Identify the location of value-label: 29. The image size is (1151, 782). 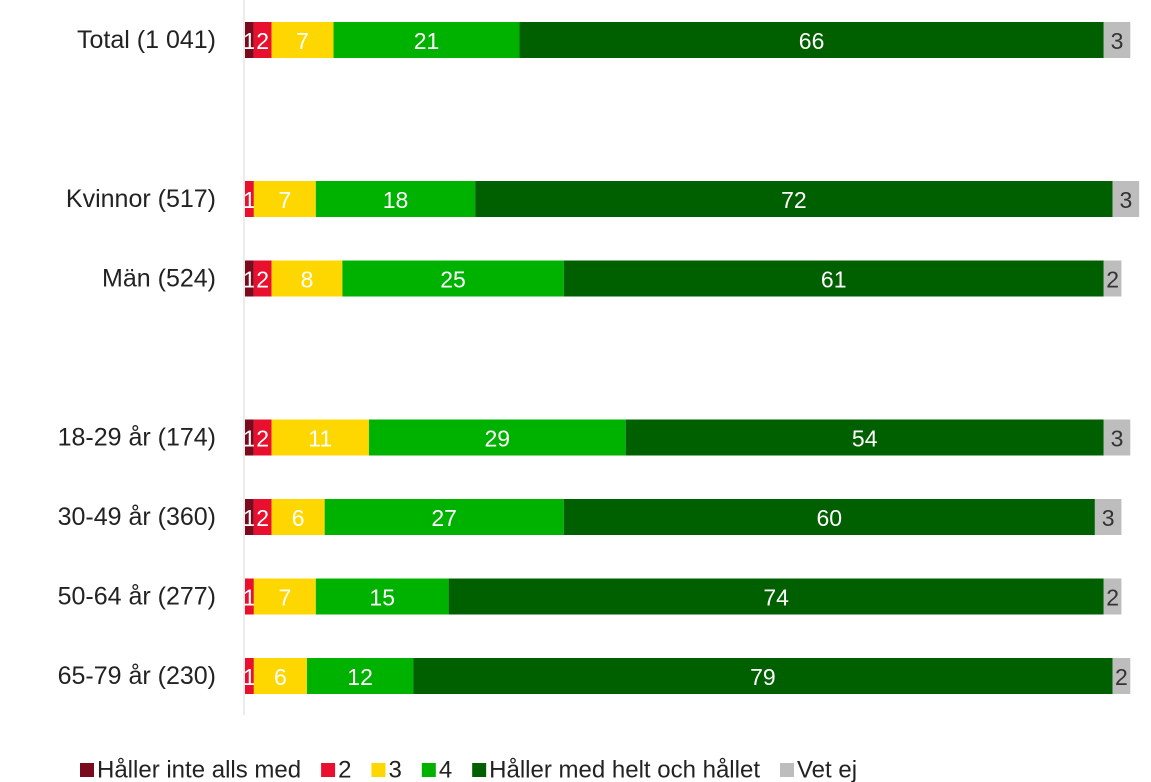
(498, 439).